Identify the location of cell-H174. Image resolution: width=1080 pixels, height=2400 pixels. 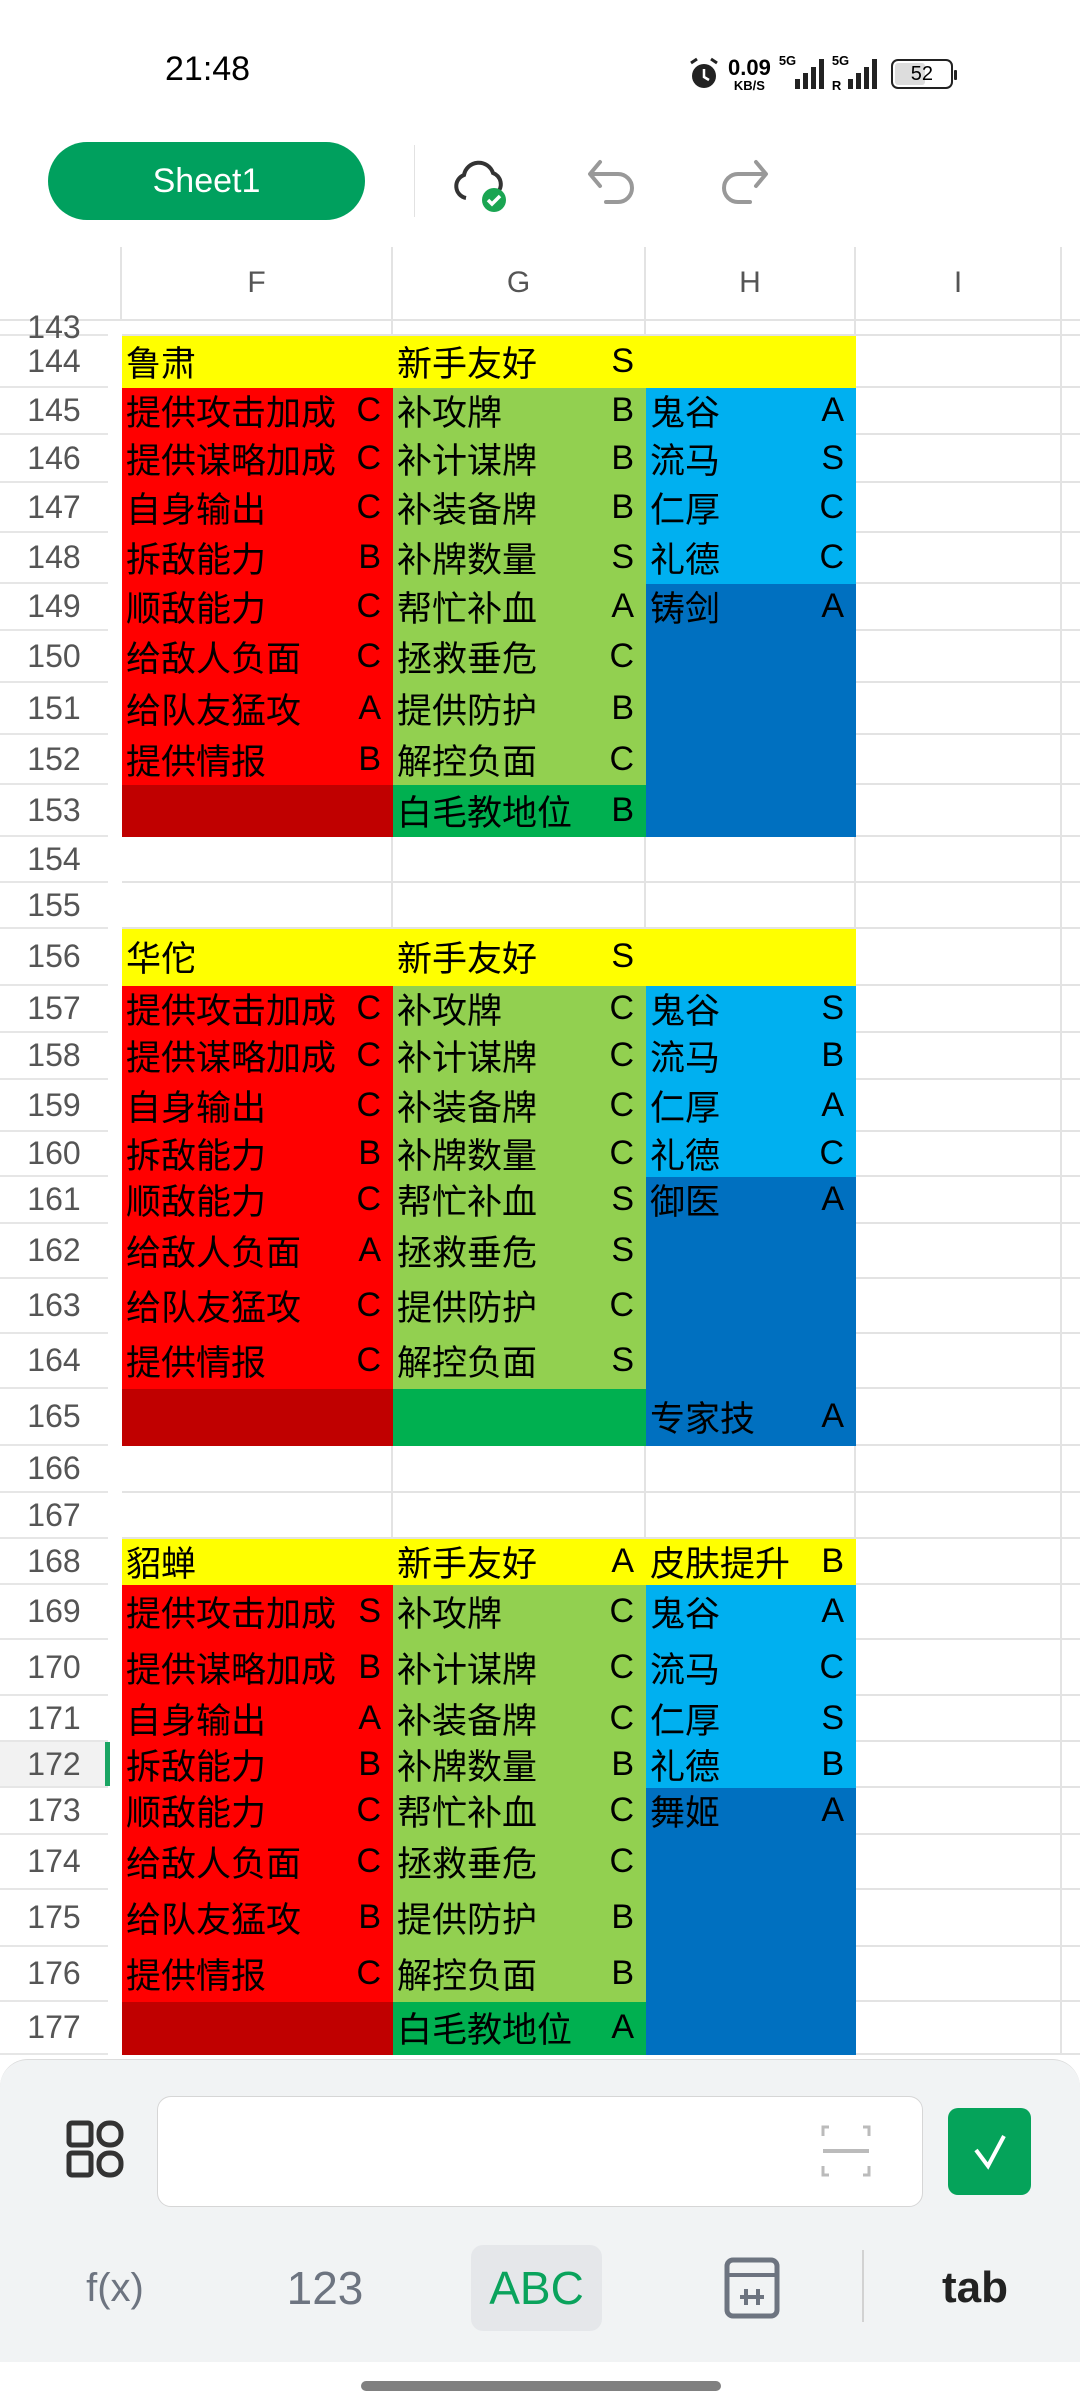
(751, 1862).